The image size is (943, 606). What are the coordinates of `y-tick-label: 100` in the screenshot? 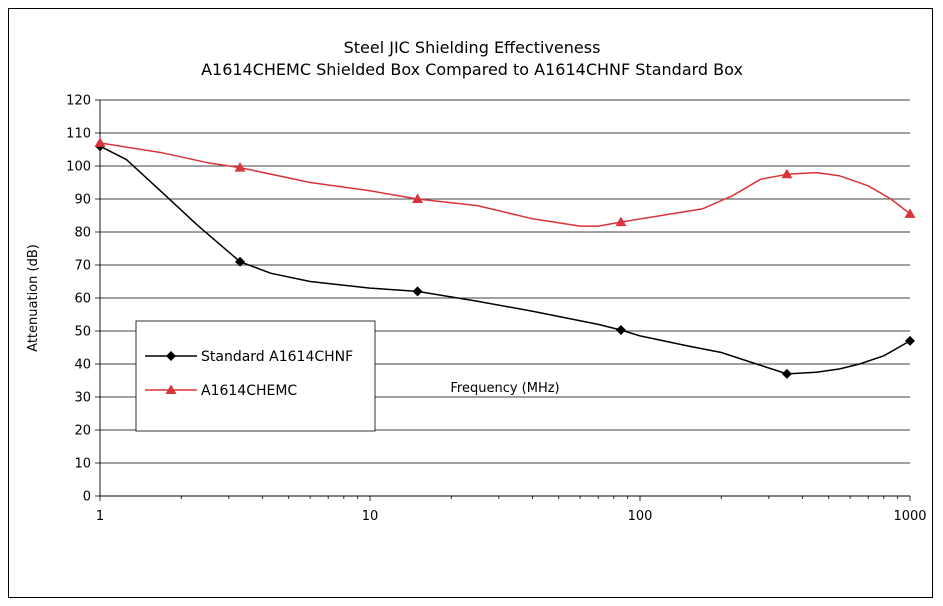 It's located at (78, 167).